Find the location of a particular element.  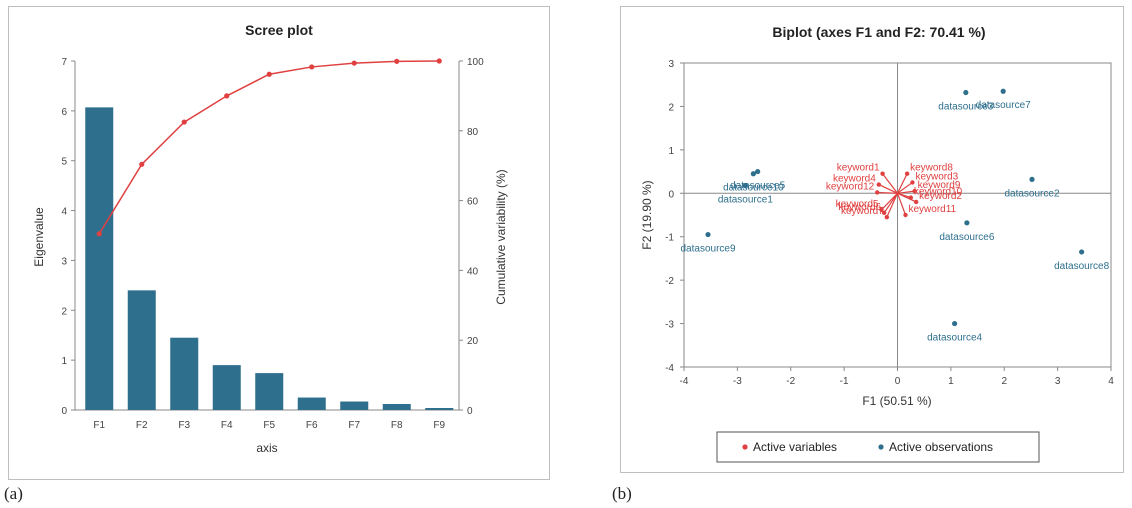

x-tick-label: -4 is located at coordinates (684, 381).